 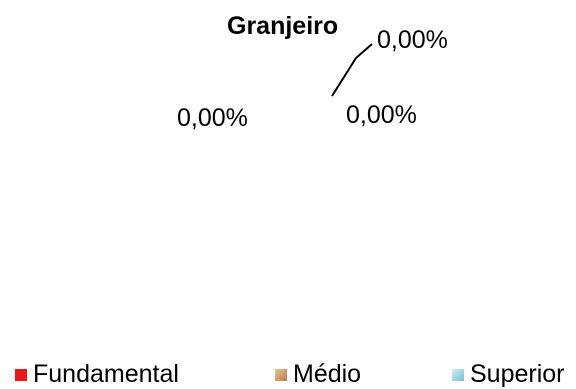 I want to click on legend-item-superior: Superior, so click(x=508, y=374).